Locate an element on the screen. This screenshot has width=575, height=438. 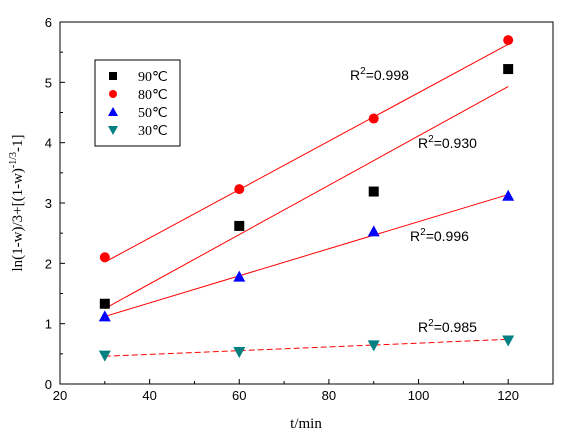
y-tick-label: 1 is located at coordinates (48, 324).